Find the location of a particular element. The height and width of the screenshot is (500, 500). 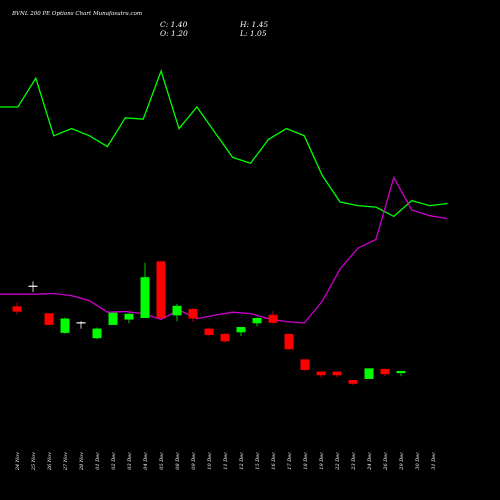

x-tick-label: 26 Dec is located at coordinates (386, 461).